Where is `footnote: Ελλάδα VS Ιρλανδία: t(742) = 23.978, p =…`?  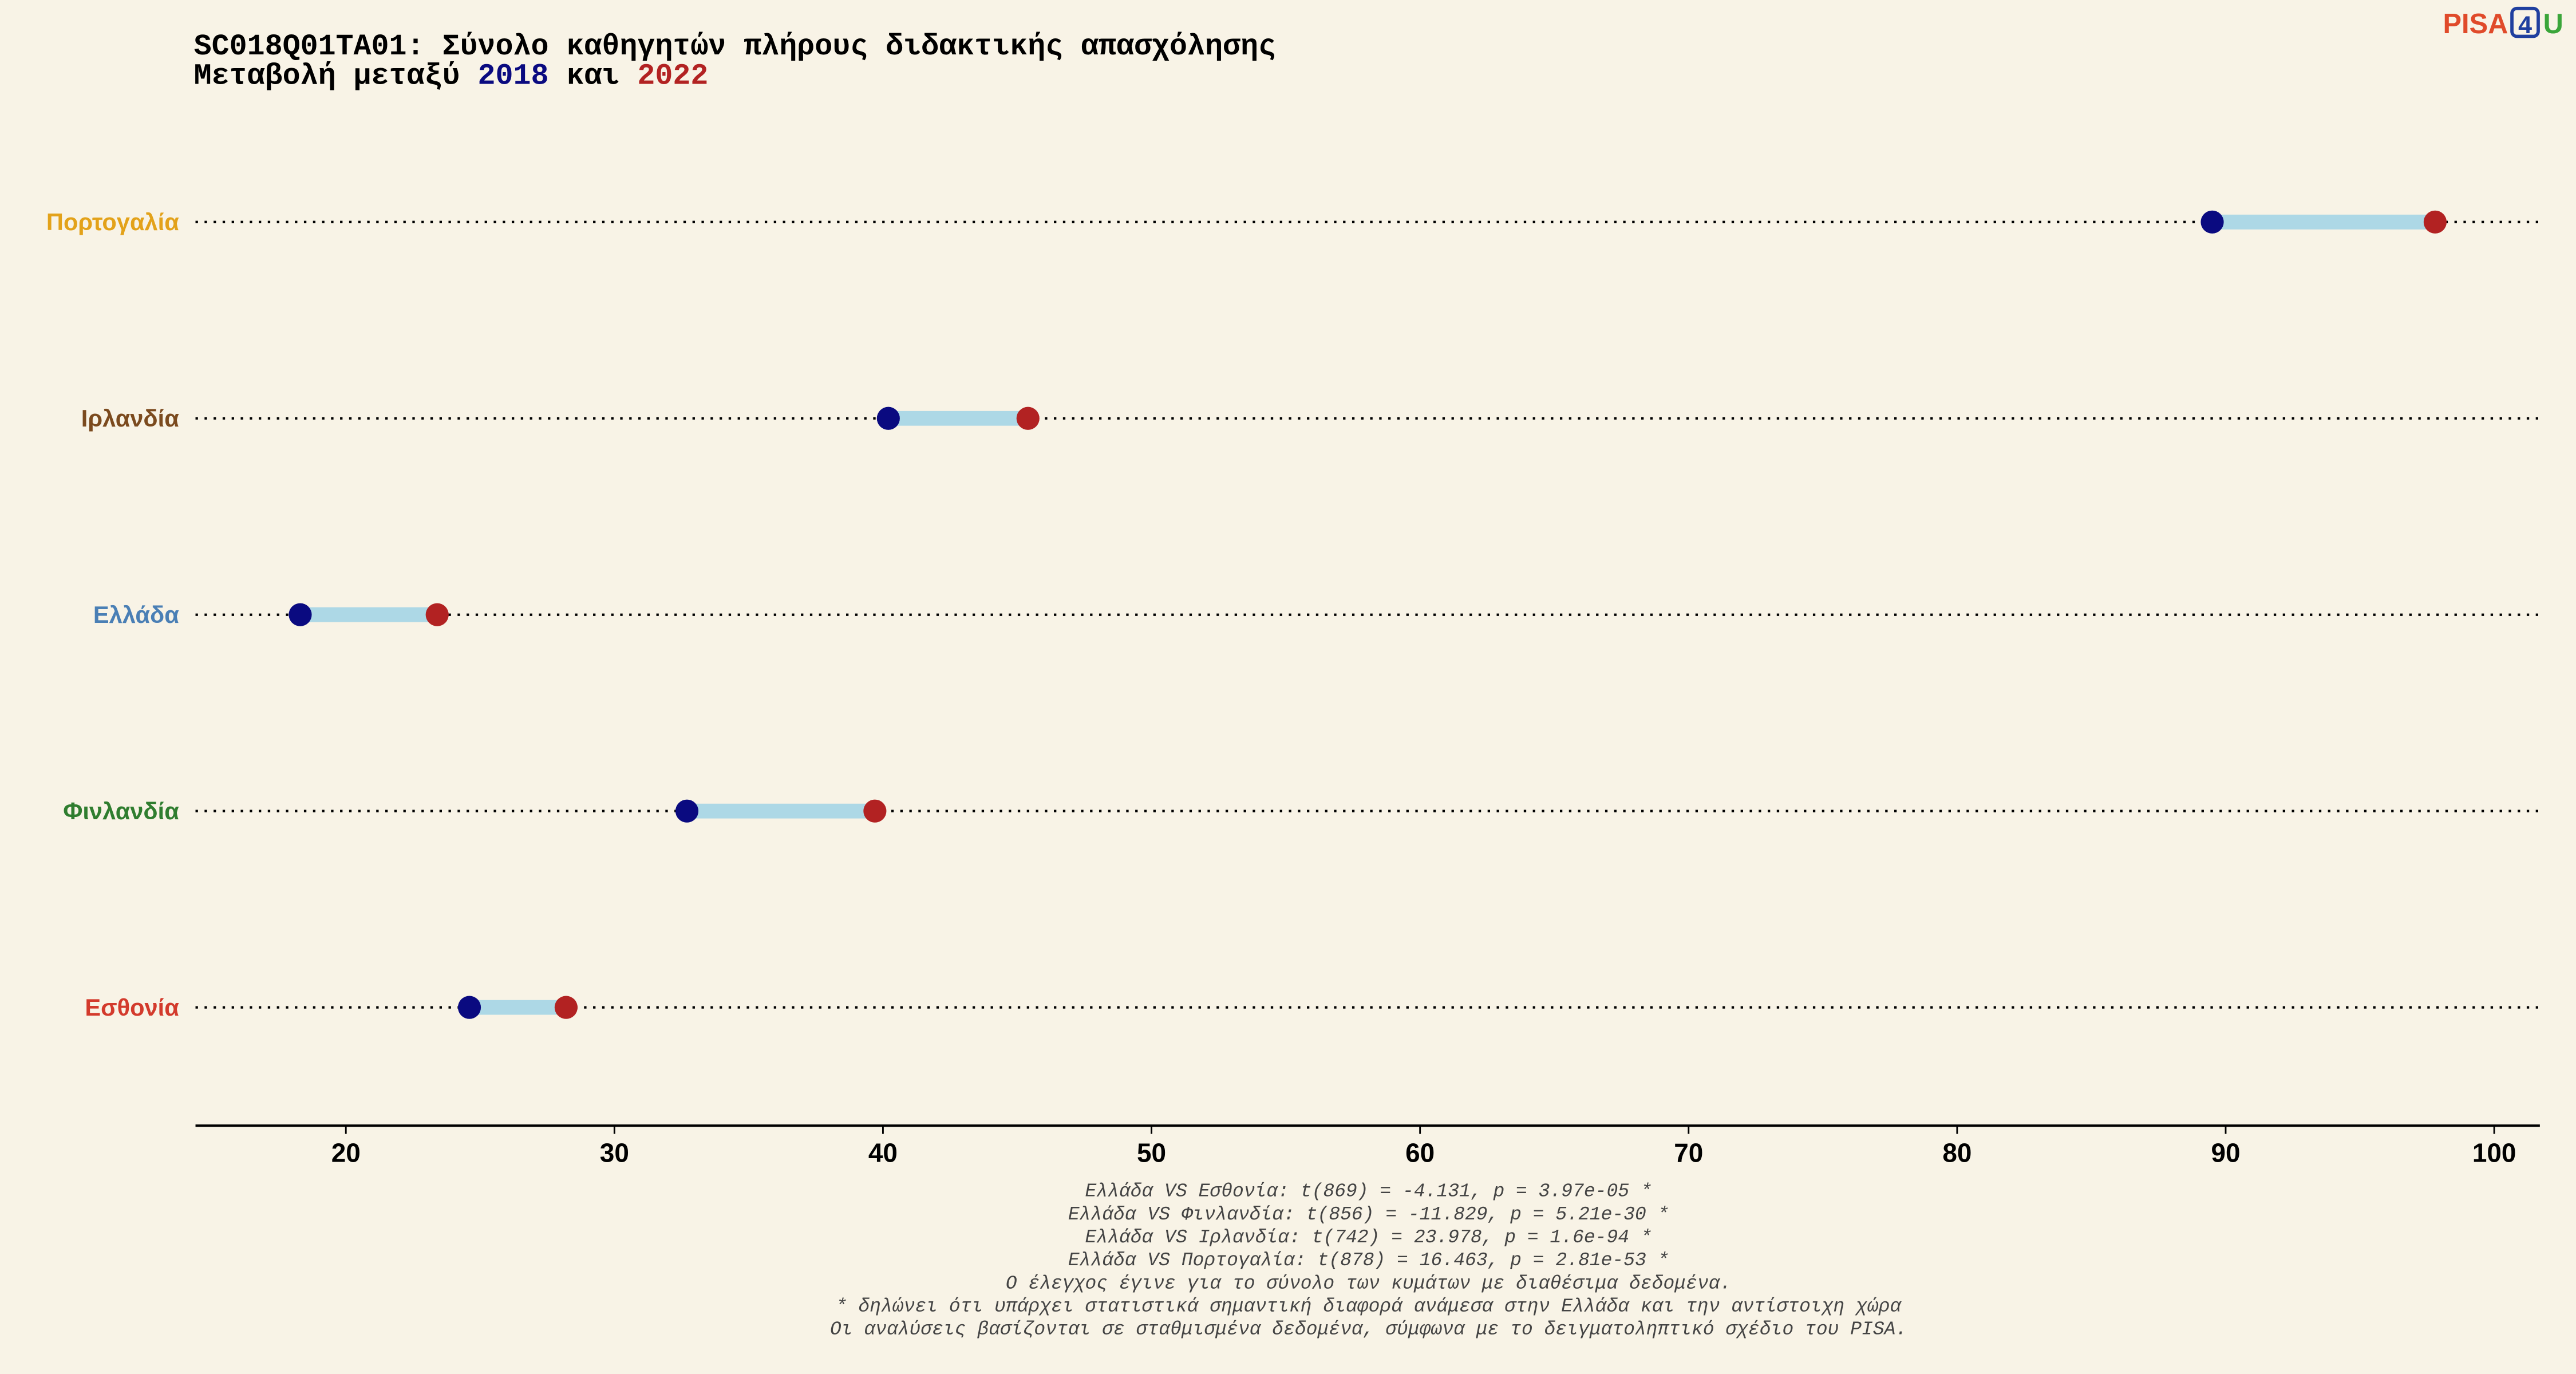 footnote: Ελλάδα VS Ιρλανδία: t(742) = 23.978, p =… is located at coordinates (1368, 1238).